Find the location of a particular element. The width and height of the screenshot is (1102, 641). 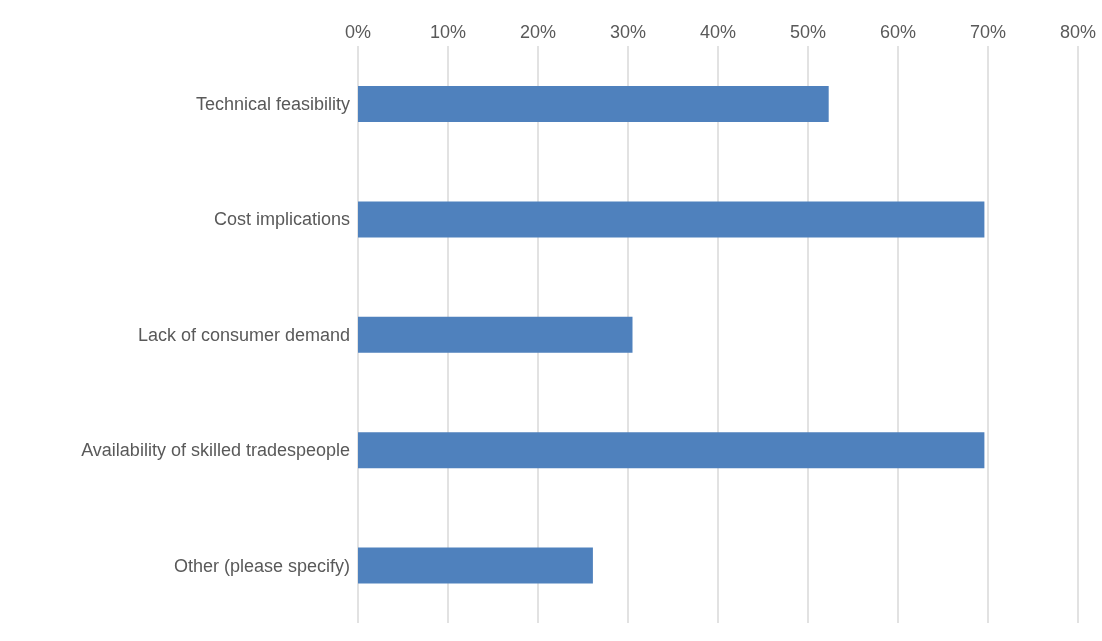

x-tick-label: 80% is located at coordinates (1078, 32).